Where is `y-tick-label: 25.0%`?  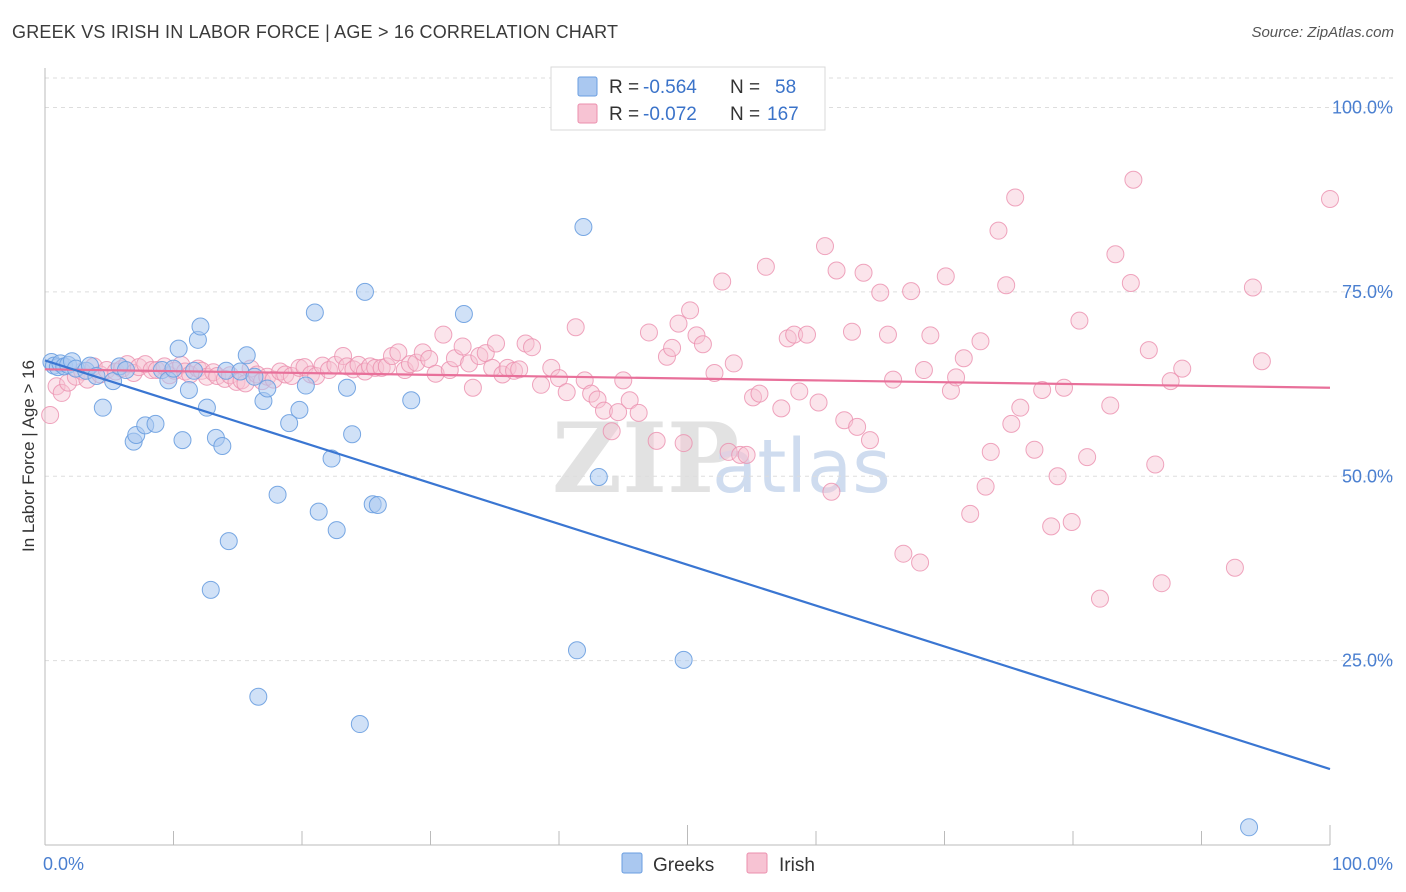 y-tick-label: 25.0% is located at coordinates (1367, 661).